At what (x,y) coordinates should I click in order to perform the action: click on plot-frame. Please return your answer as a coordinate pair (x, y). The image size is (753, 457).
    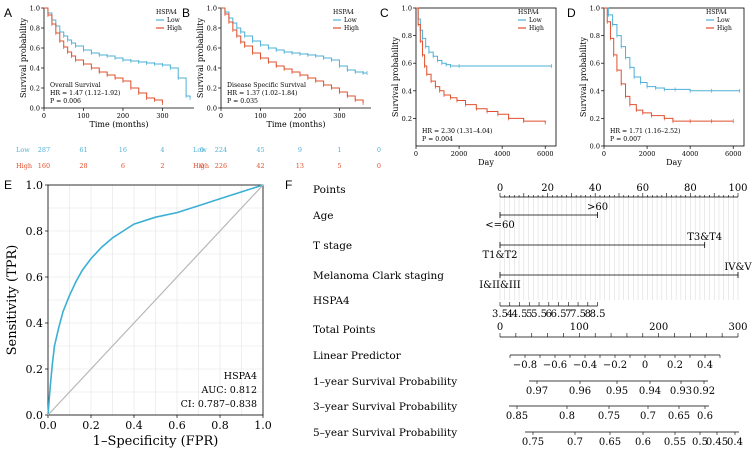
    Looking at the image, I should click on (486, 77).